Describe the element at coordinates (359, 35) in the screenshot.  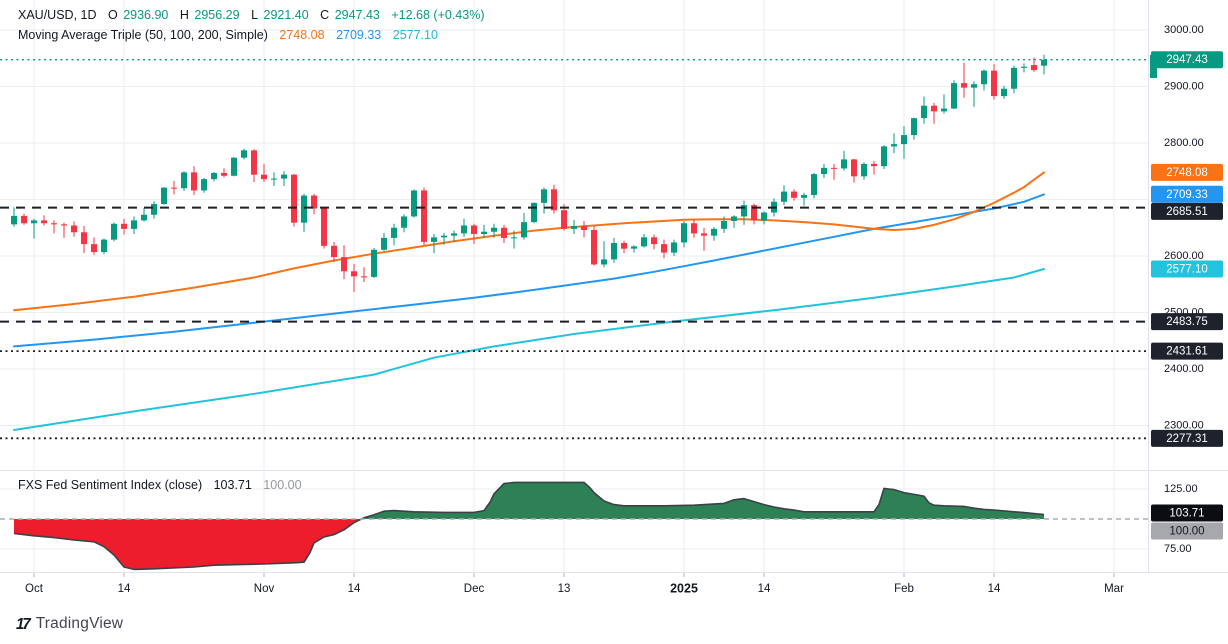
I see `ma100-value: 2709.33` at that location.